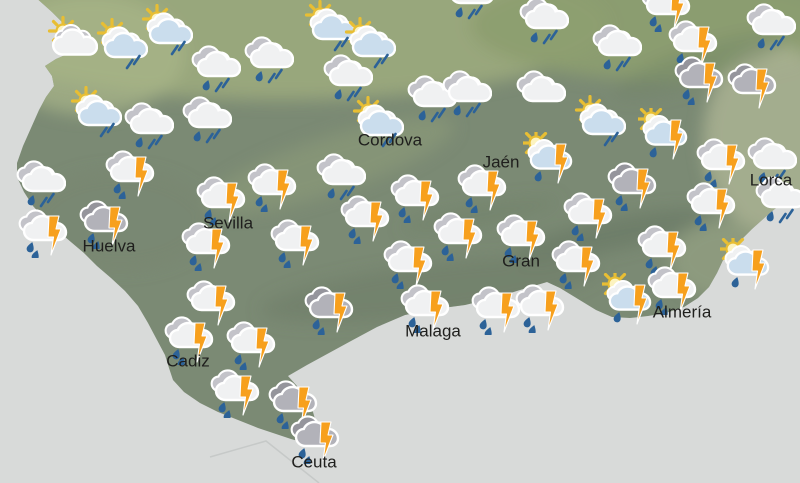 The image size is (800, 483). I want to click on city-label-cadiz: Cadiz, so click(188, 361).